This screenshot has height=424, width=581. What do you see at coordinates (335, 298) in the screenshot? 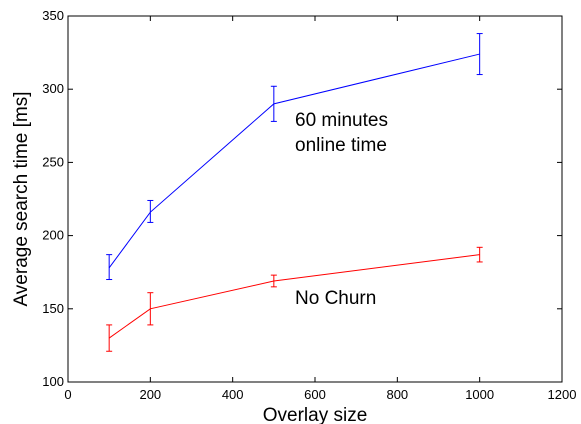
I see `annotation-no-churn: No Churn` at bounding box center [335, 298].